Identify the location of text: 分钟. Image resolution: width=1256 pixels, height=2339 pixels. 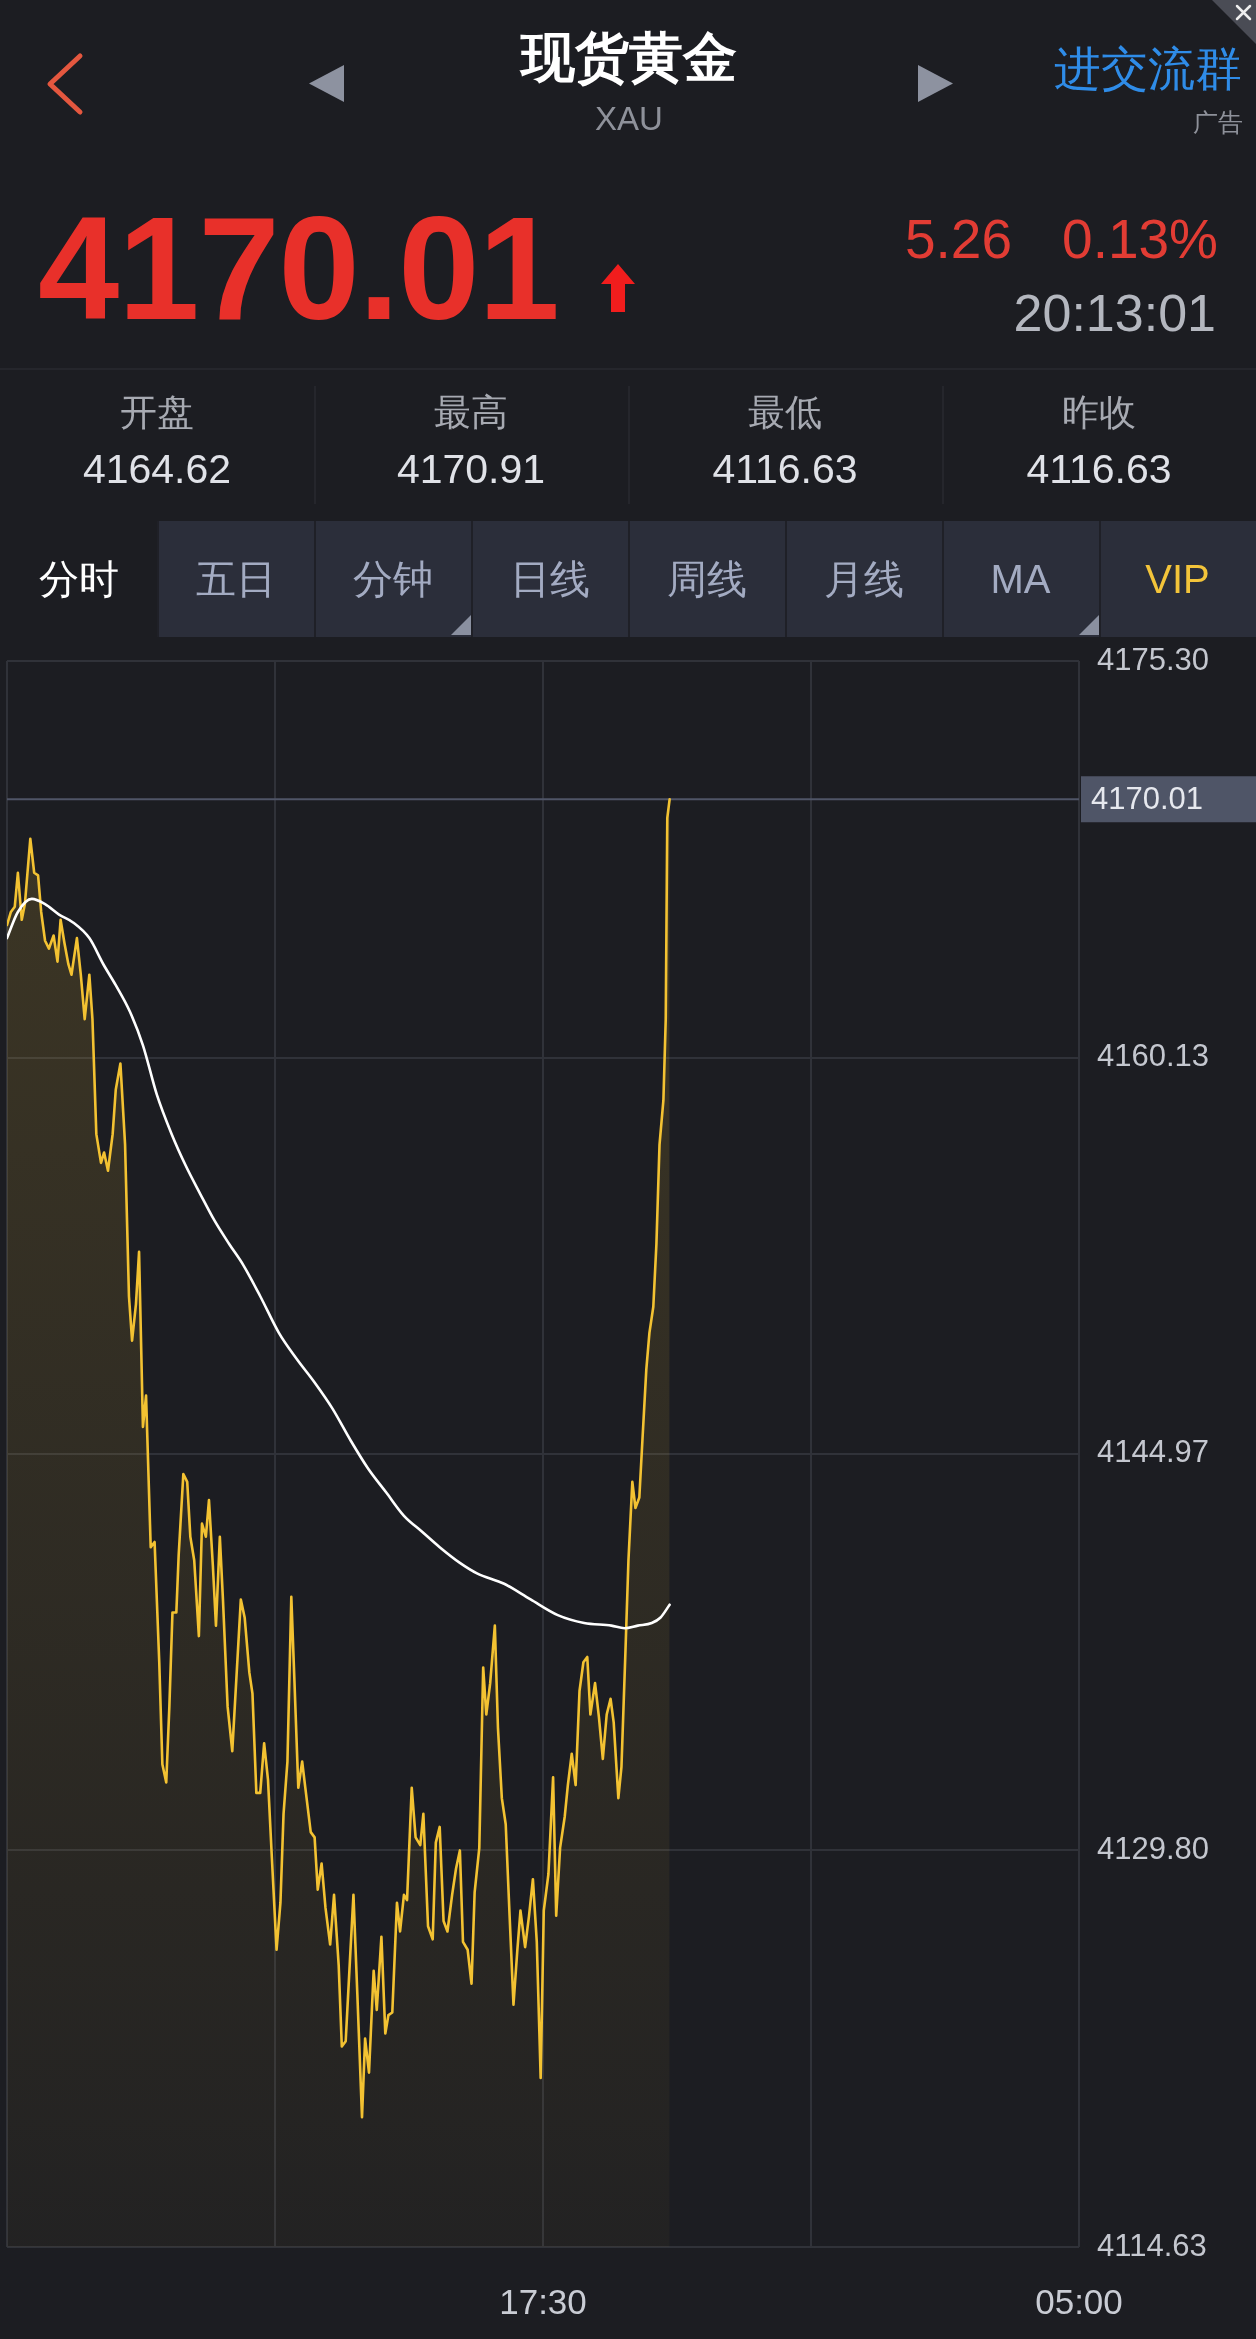
(392, 579).